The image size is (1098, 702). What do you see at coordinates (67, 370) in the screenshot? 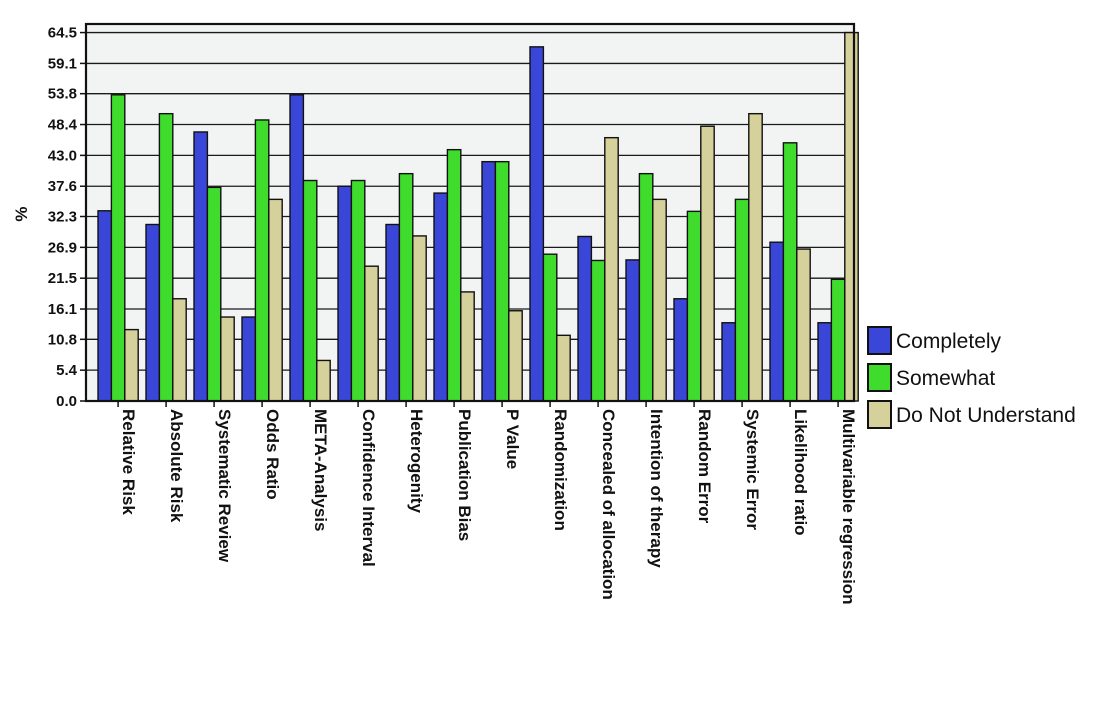
I see `y-tick-label: 5.4` at bounding box center [67, 370].